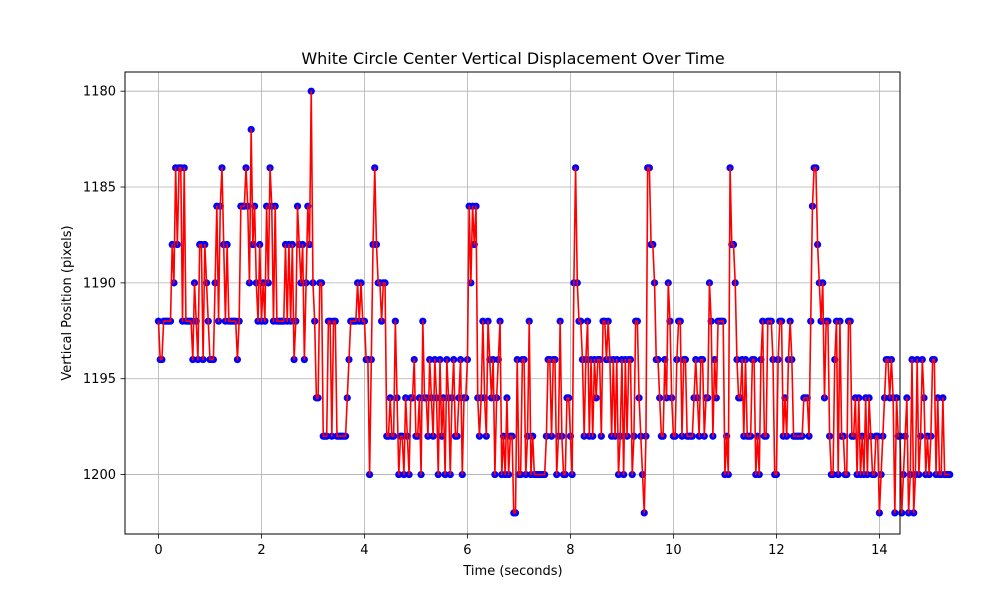 This screenshot has width=1000, height=600. Describe the element at coordinates (673, 550) in the screenshot. I see `x-tick-label: 10` at that location.